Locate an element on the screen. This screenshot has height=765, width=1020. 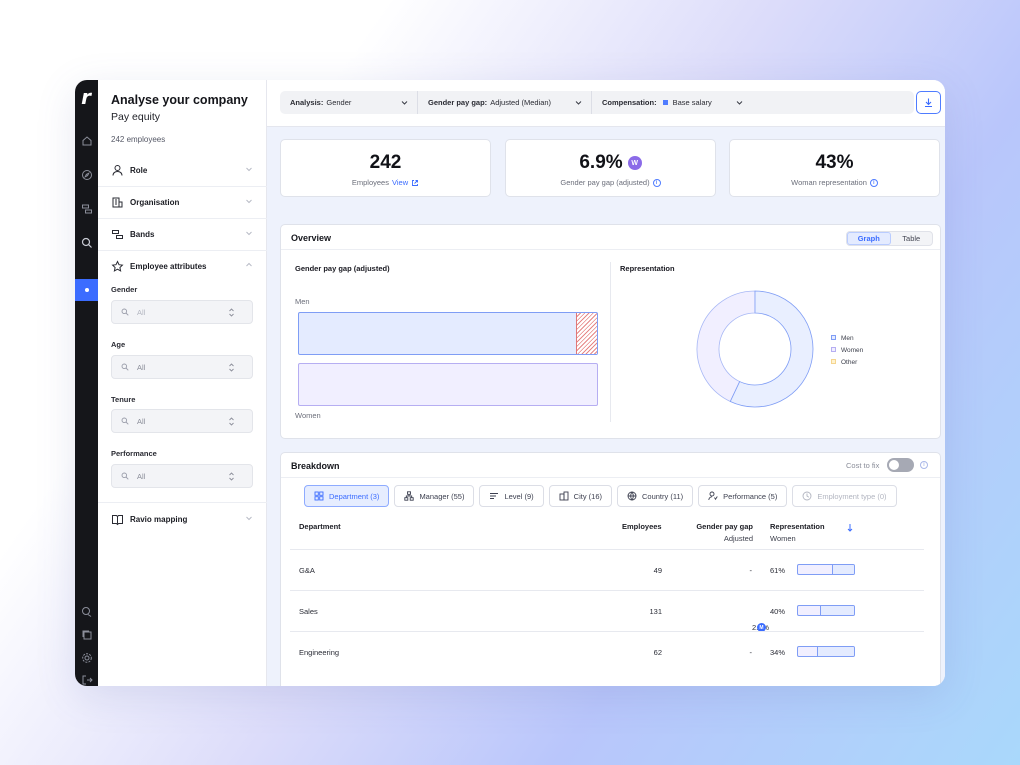
person-star-icon is located at coordinates (713, 496).